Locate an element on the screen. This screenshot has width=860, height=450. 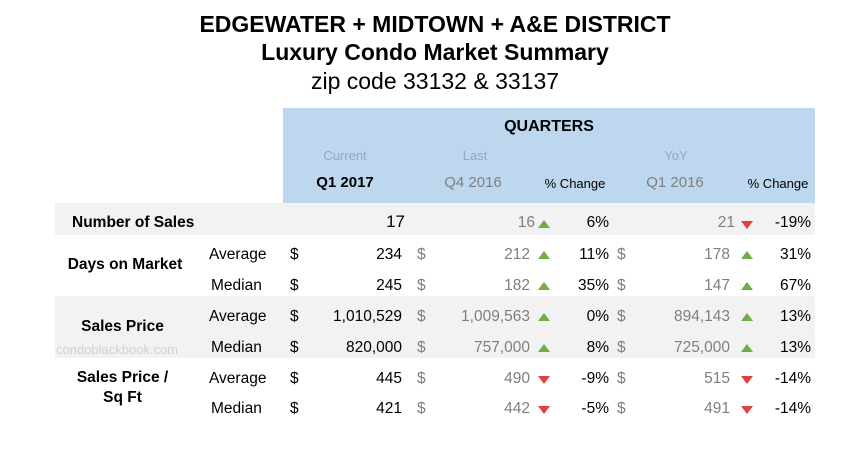
cell-psf-avg-pct2: -14% is located at coordinates (792, 378).